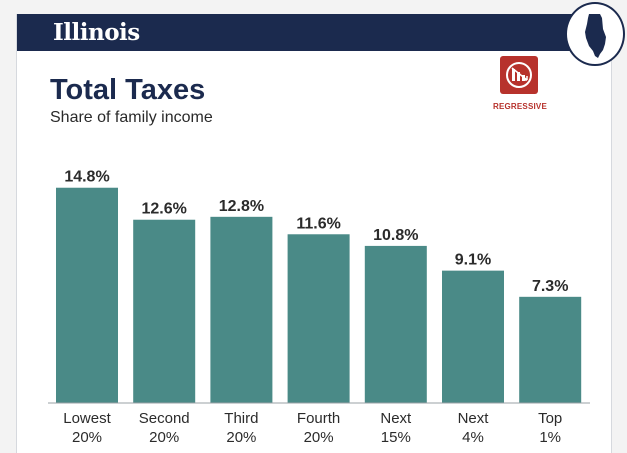 The height and width of the screenshot is (453, 627). What do you see at coordinates (550, 418) in the screenshot?
I see `category-label-7-line-1: Top` at bounding box center [550, 418].